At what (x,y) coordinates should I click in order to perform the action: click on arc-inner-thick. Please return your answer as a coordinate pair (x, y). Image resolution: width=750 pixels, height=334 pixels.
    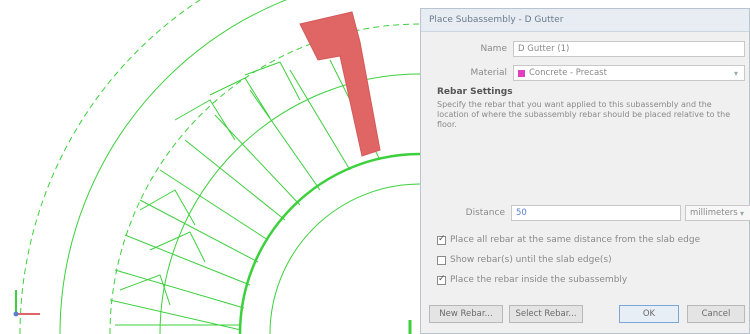
    Looking at the image, I should click on (329, 243).